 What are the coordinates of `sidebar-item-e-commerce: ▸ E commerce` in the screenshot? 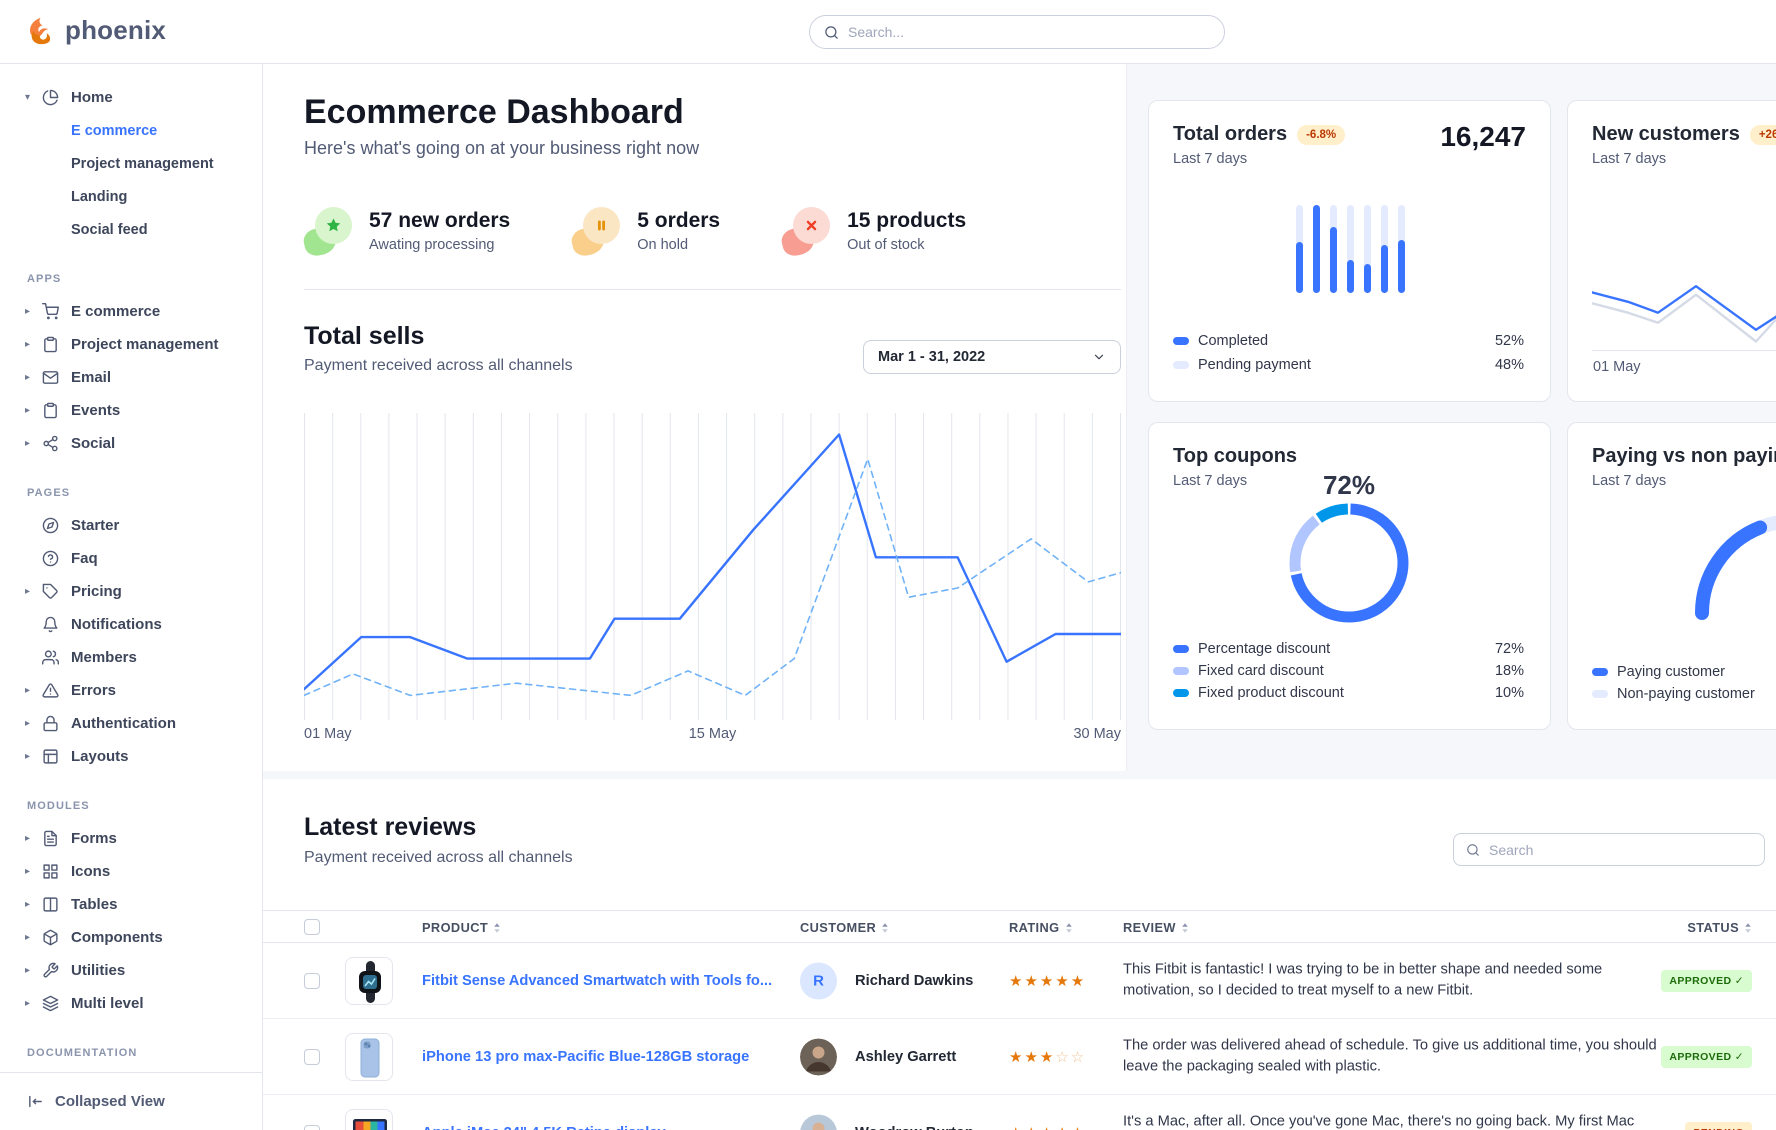 It's located at (131, 311).